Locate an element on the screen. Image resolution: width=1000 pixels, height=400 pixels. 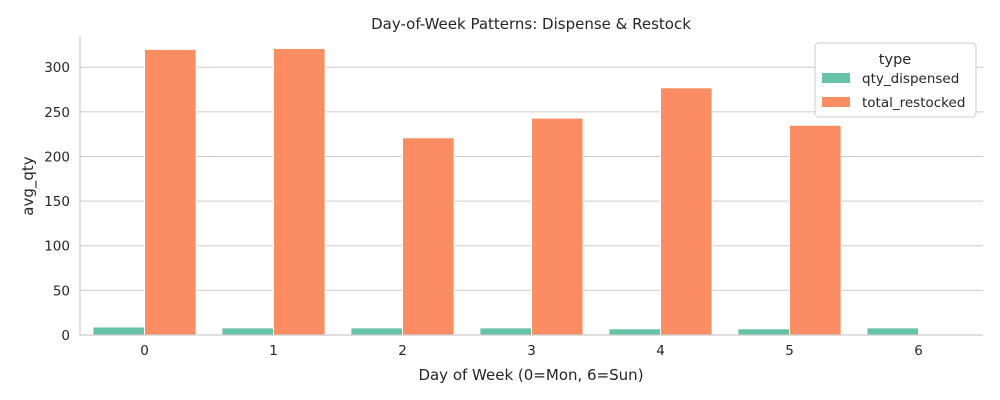
x-tick-label-2: 2 is located at coordinates (402, 351).